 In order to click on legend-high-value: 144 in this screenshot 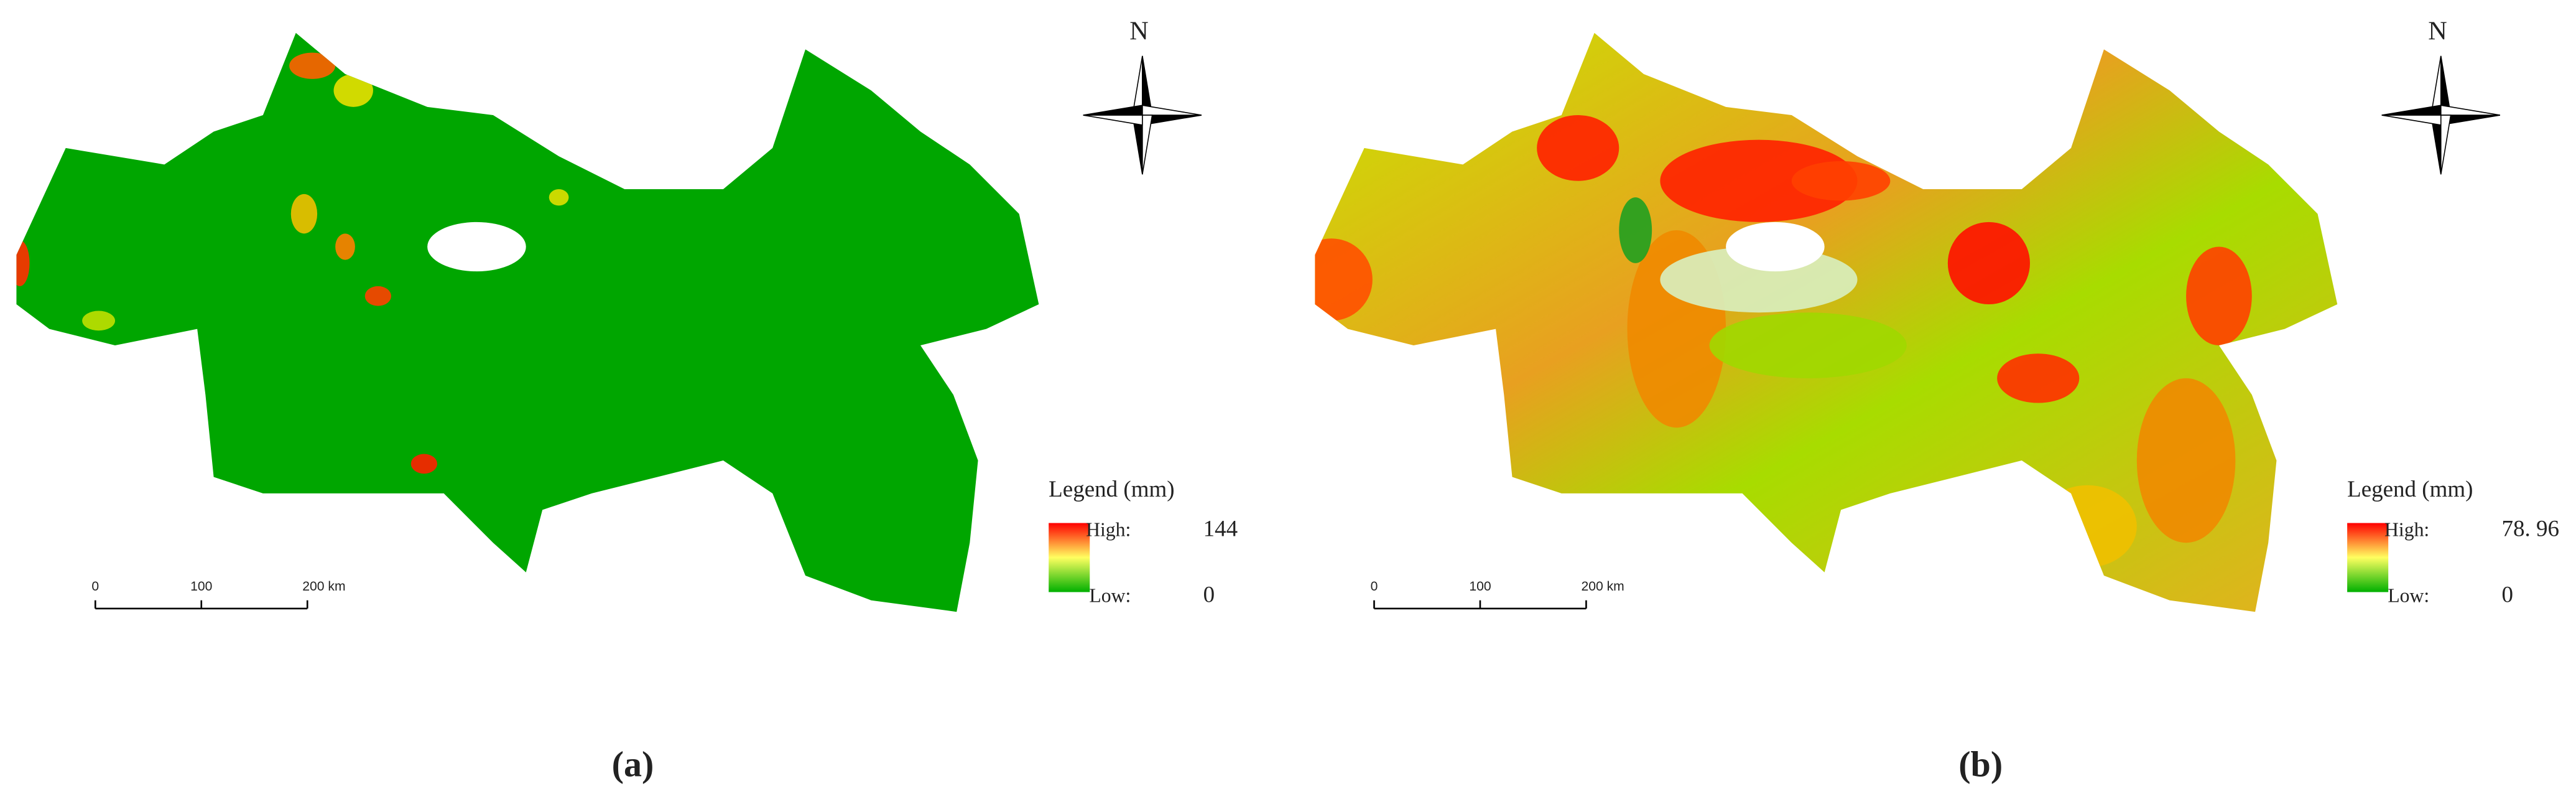, I will do `click(1221, 529)`.